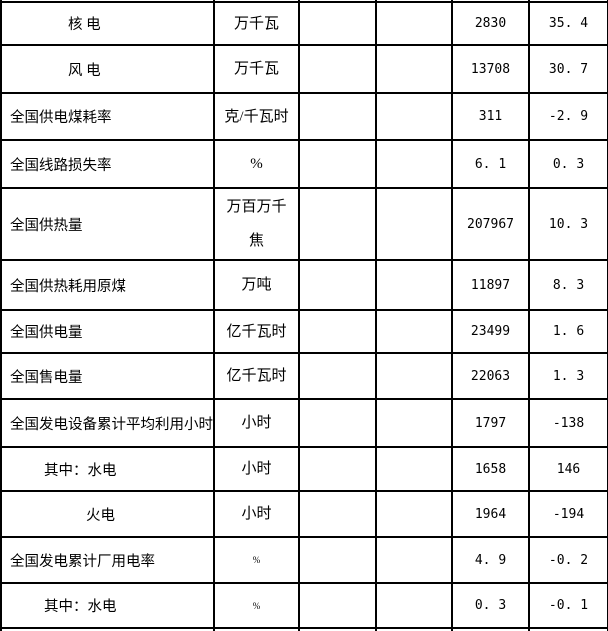 Image resolution: width=608 pixels, height=631 pixels. What do you see at coordinates (107, 69) in the screenshot?
I see `item-name-cell: 风 电` at bounding box center [107, 69].